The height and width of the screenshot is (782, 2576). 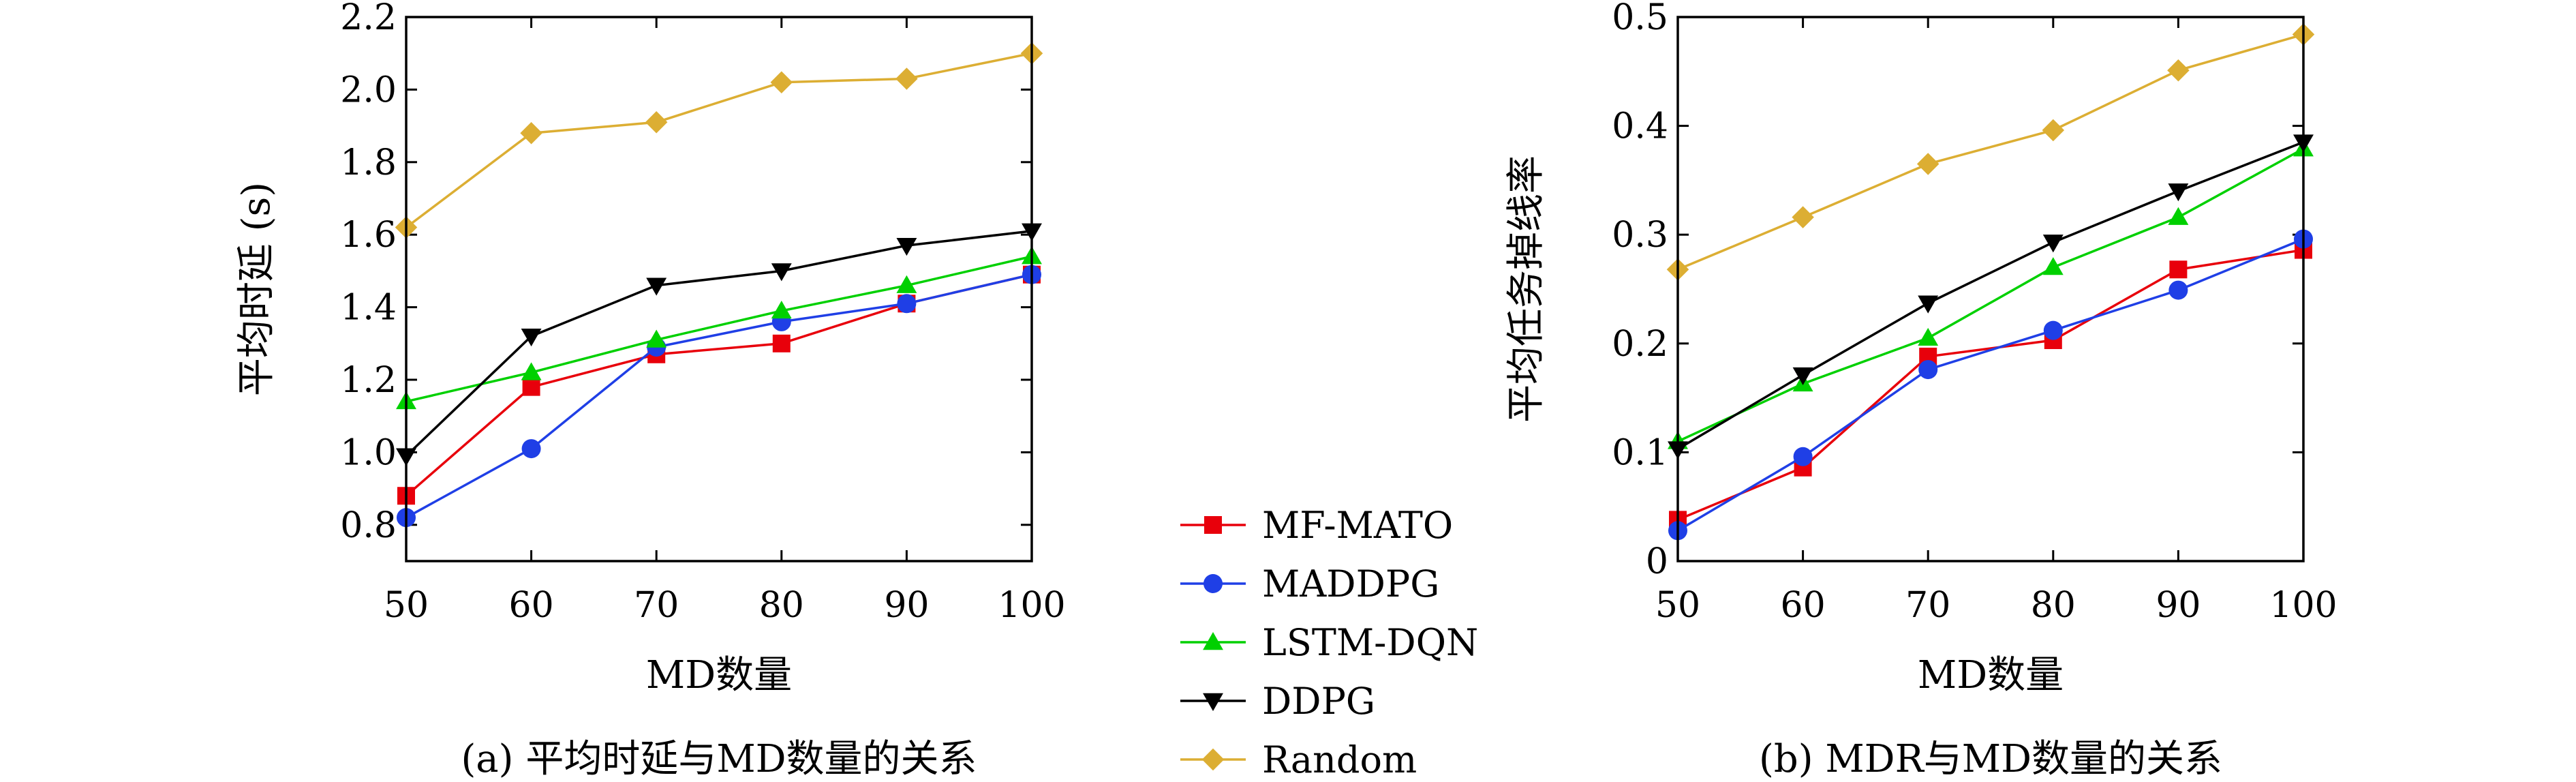 I want to click on y-axis-label: 平均任务掉线率, so click(x=1526, y=289).